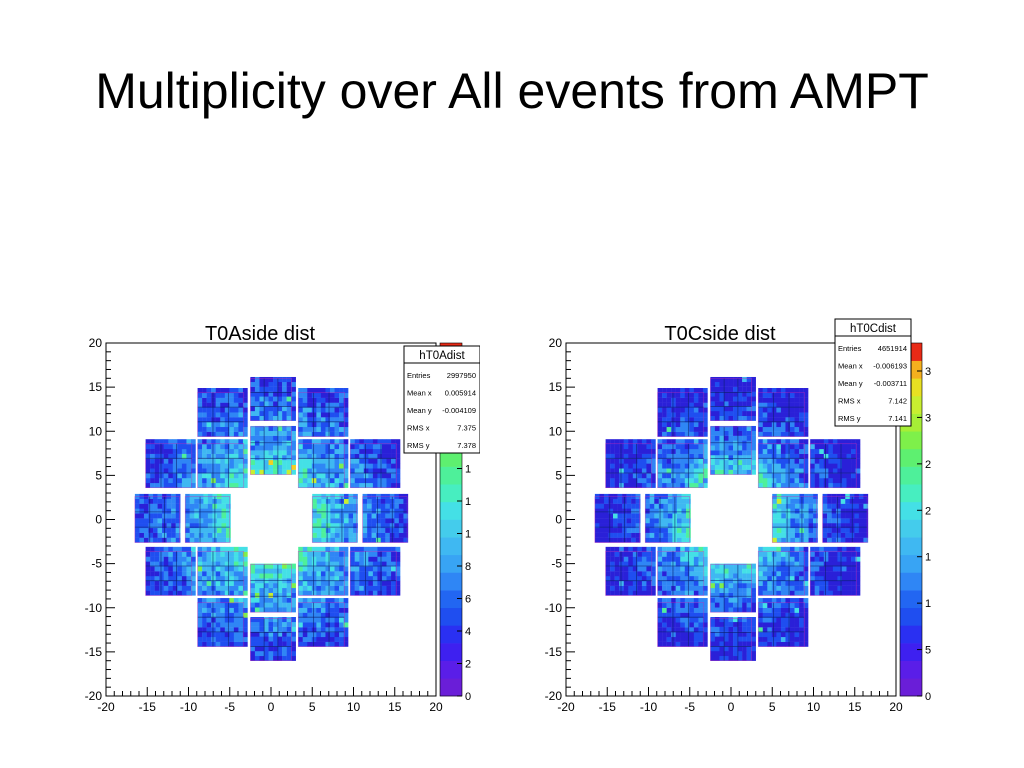  Describe the element at coordinates (460, 393) in the screenshot. I see `stats-value: 0.005914` at that location.